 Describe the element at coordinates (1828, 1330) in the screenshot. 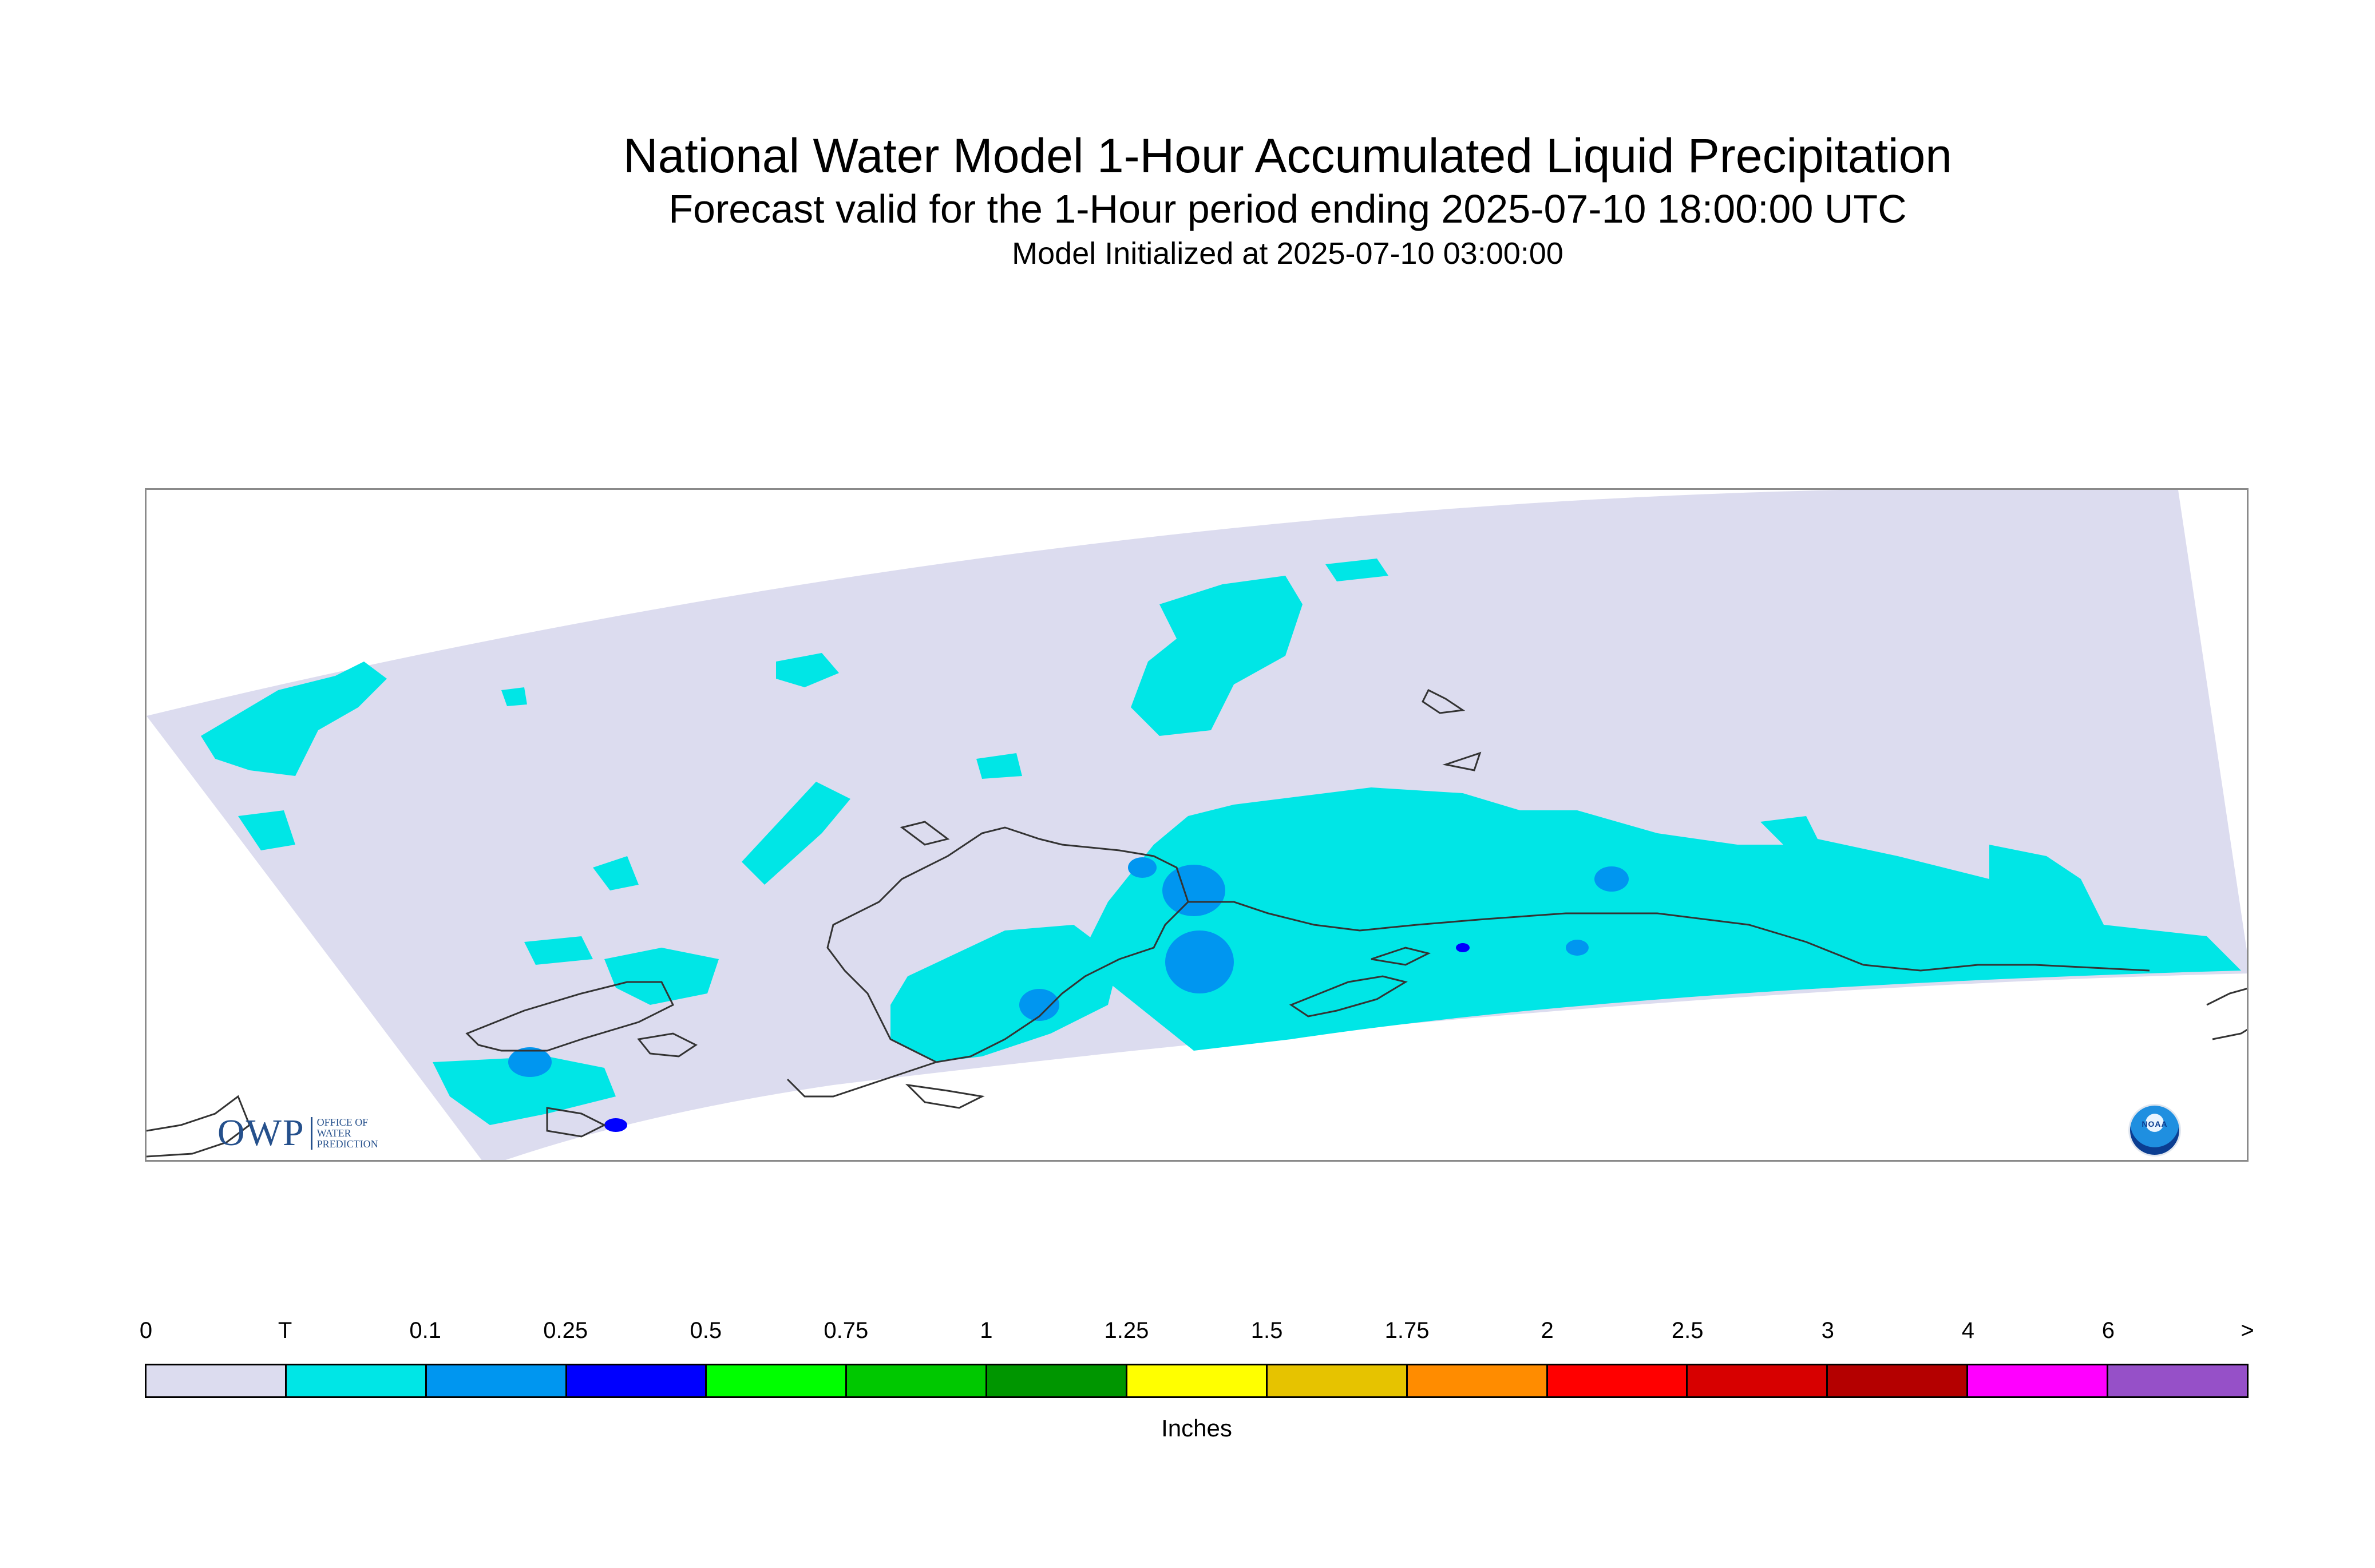

I see `legend-tick-label: 3` at that location.